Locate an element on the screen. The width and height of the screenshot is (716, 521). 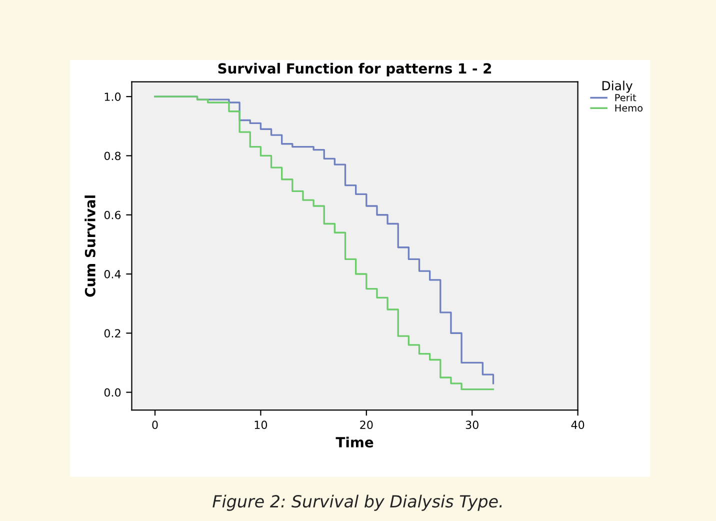
legend-title: Dialy is located at coordinates (617, 86).